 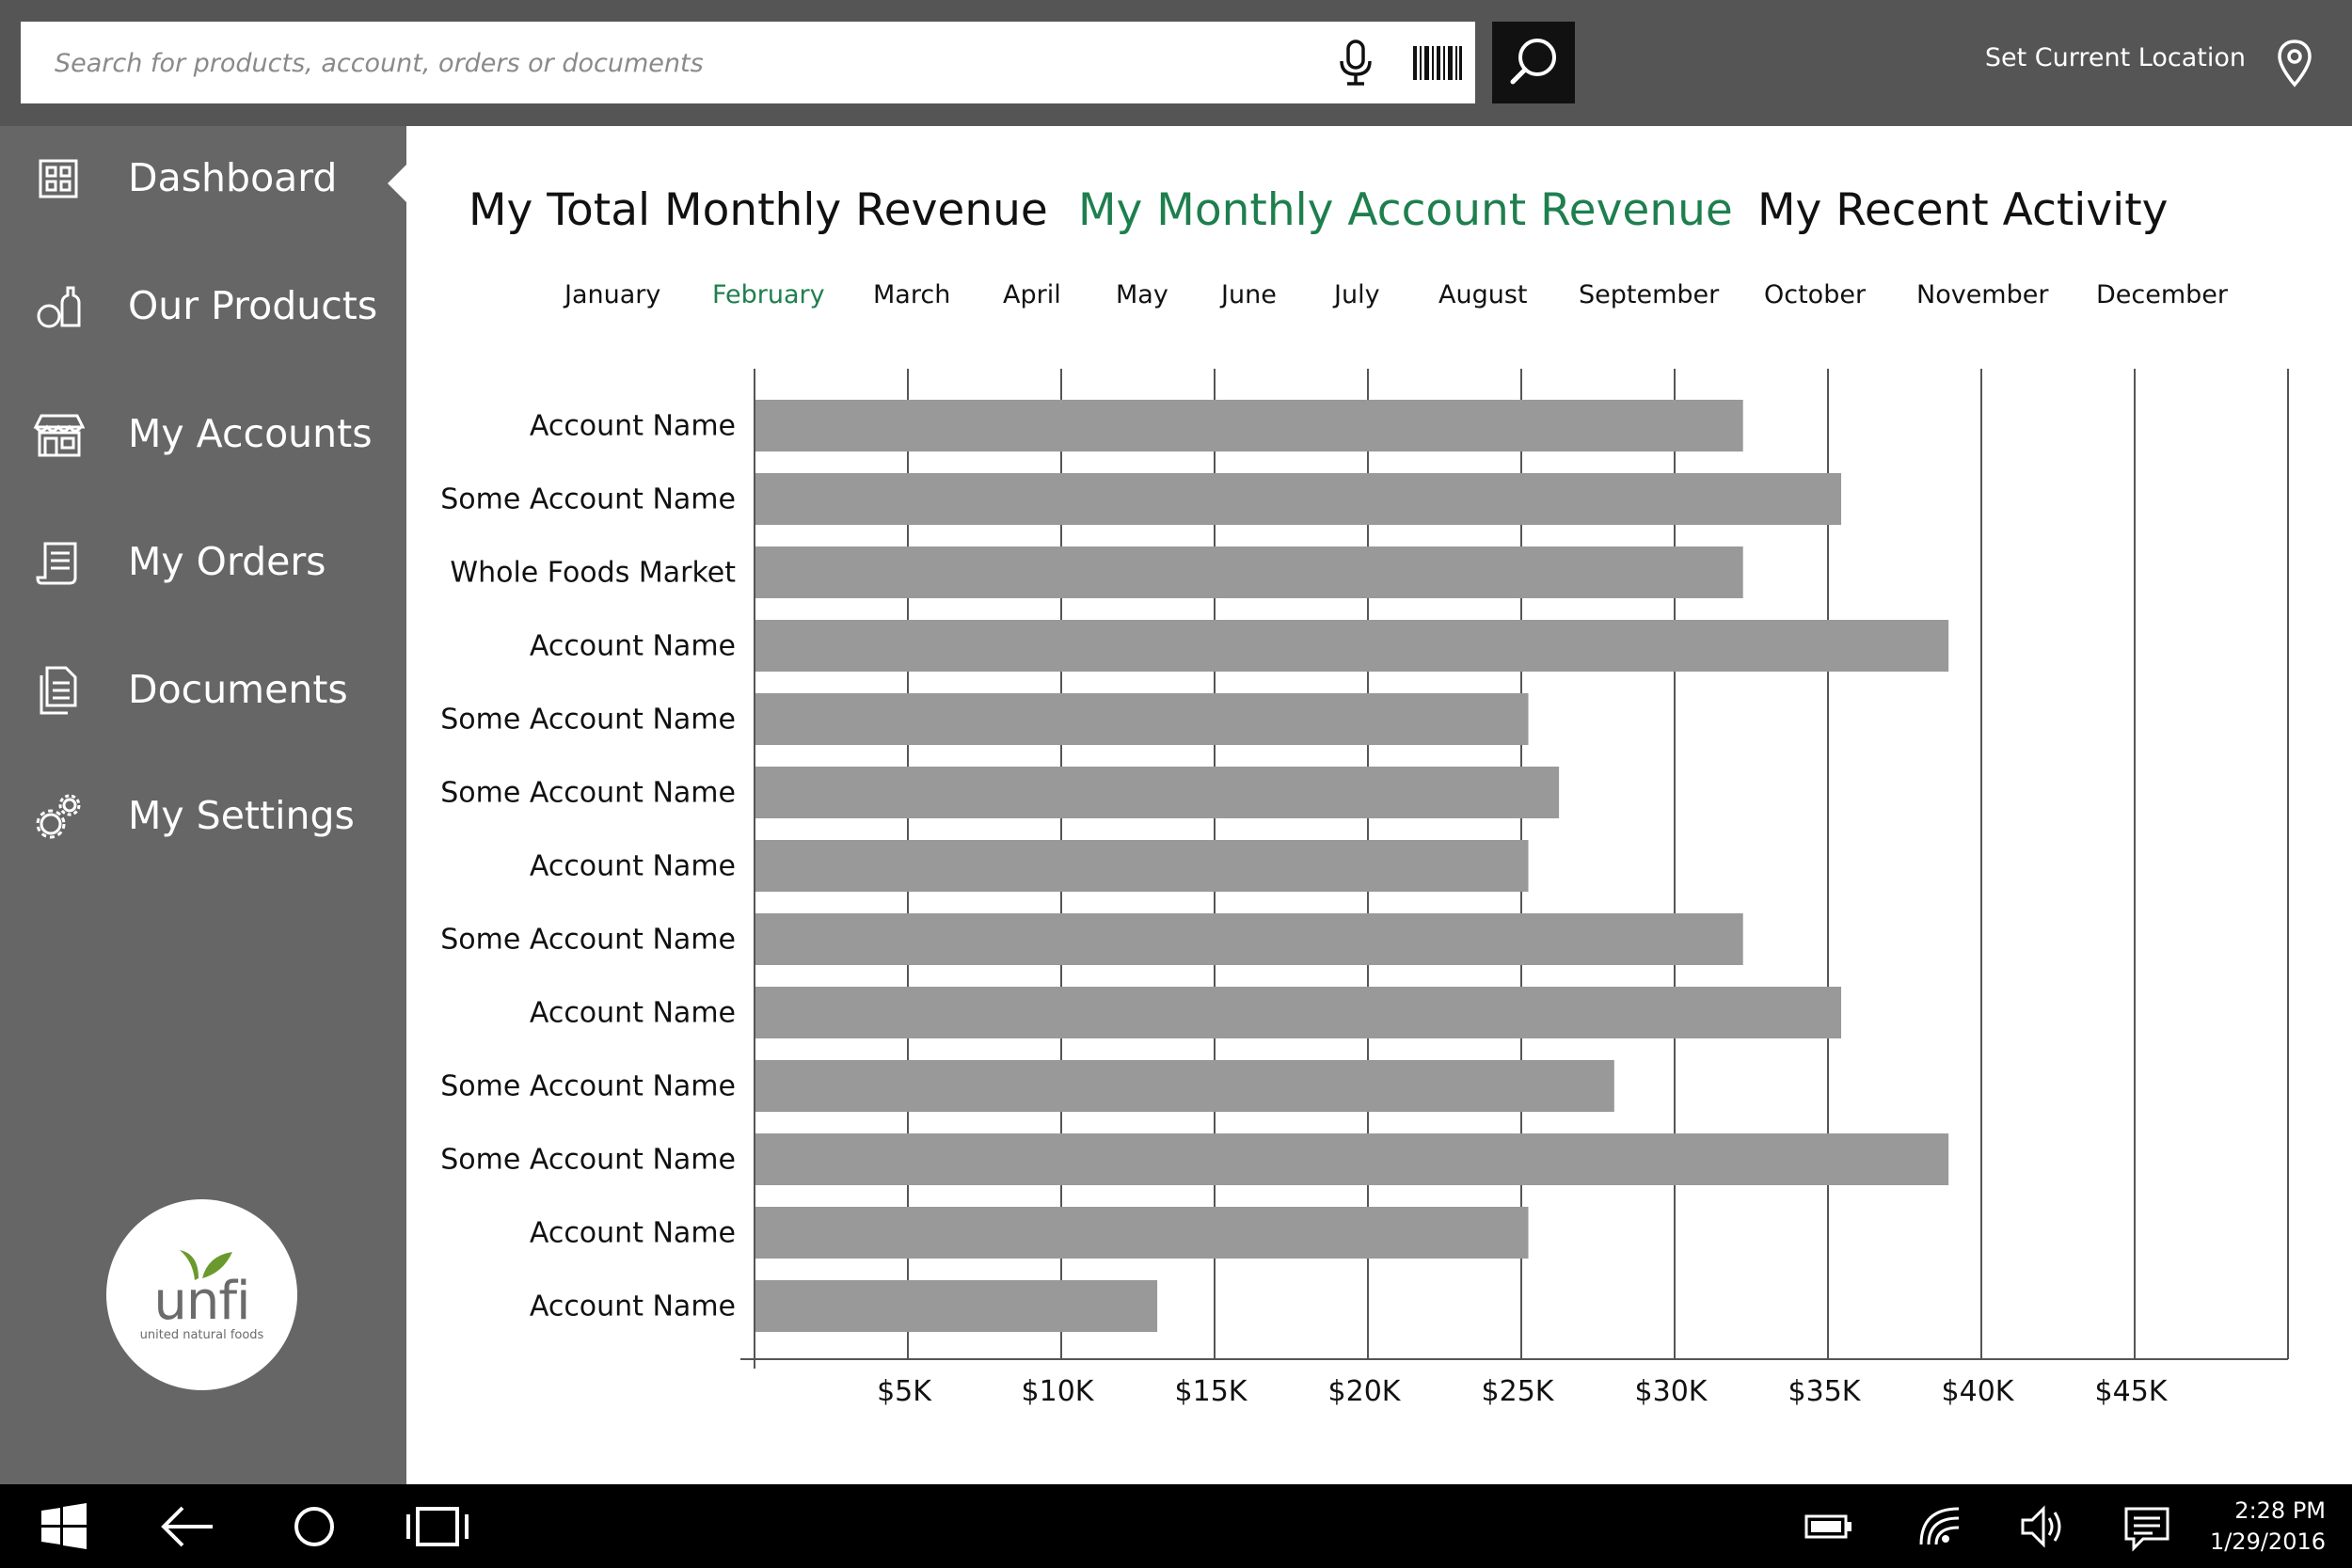 What do you see at coordinates (58, 816) in the screenshot?
I see `gears-icon` at bounding box center [58, 816].